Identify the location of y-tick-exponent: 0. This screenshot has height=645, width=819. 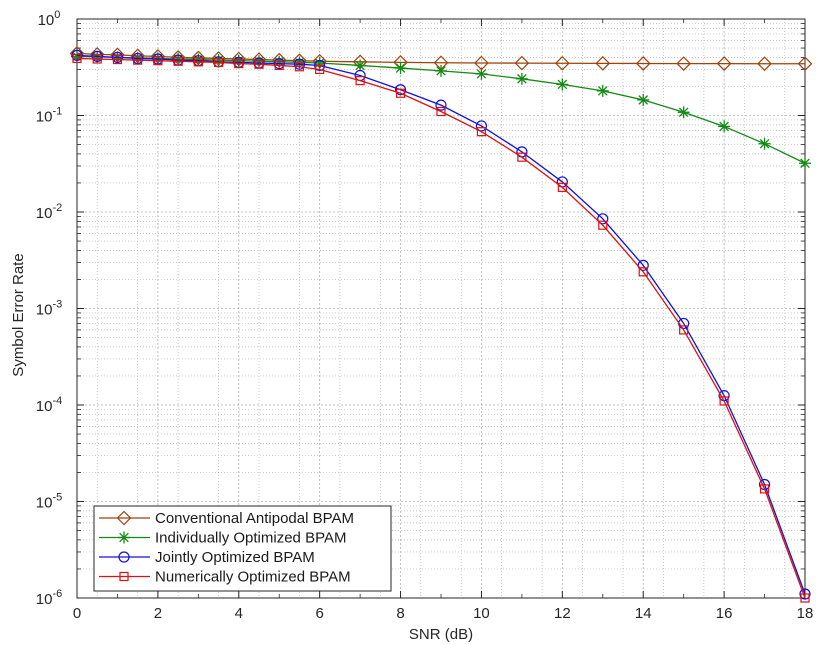
(57, 15).